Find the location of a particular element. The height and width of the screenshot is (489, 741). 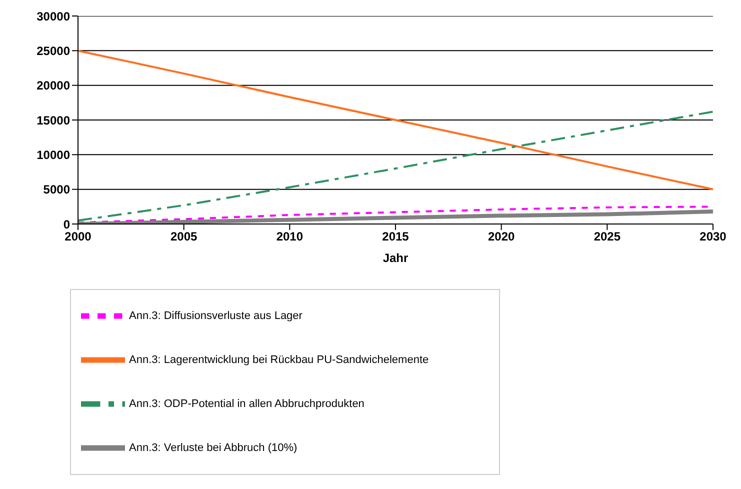

legend-label: Ann.3: ODP-Potential in allen Abbruchprodukten is located at coordinates (246, 404).